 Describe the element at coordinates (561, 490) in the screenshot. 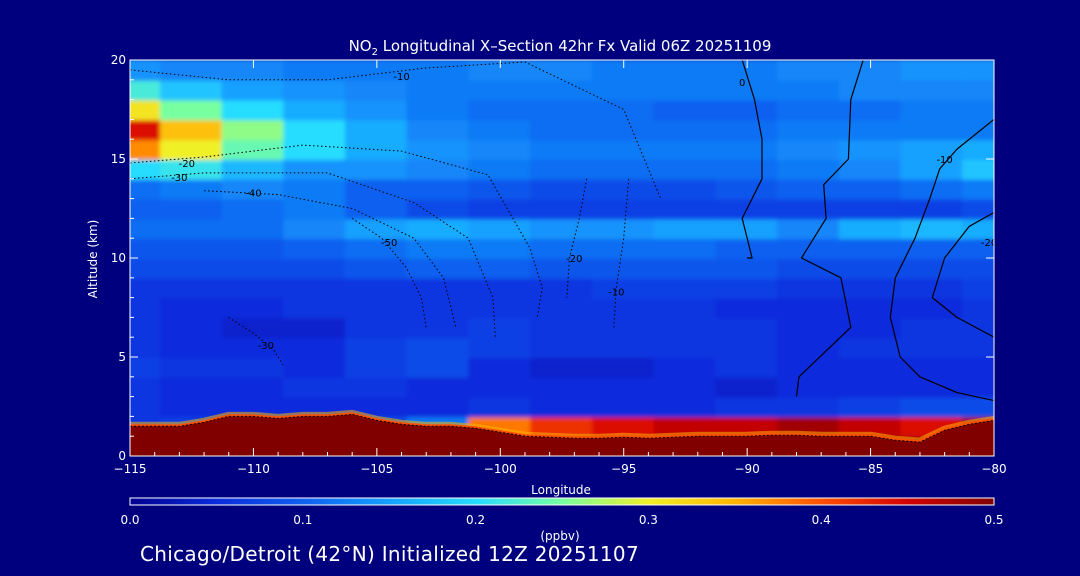

I see `x-axis-label: Longitude` at that location.